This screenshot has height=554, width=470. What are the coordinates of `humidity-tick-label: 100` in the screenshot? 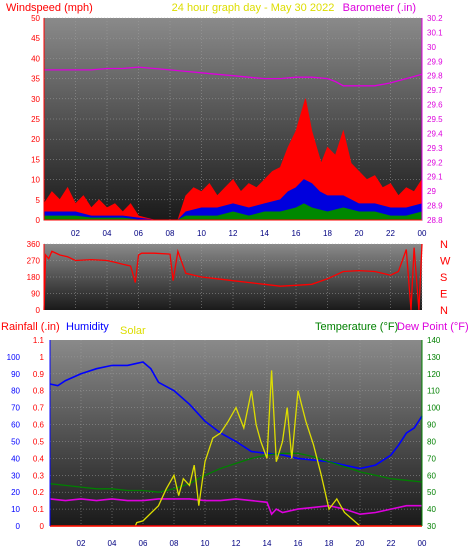 It's located at (14, 357).